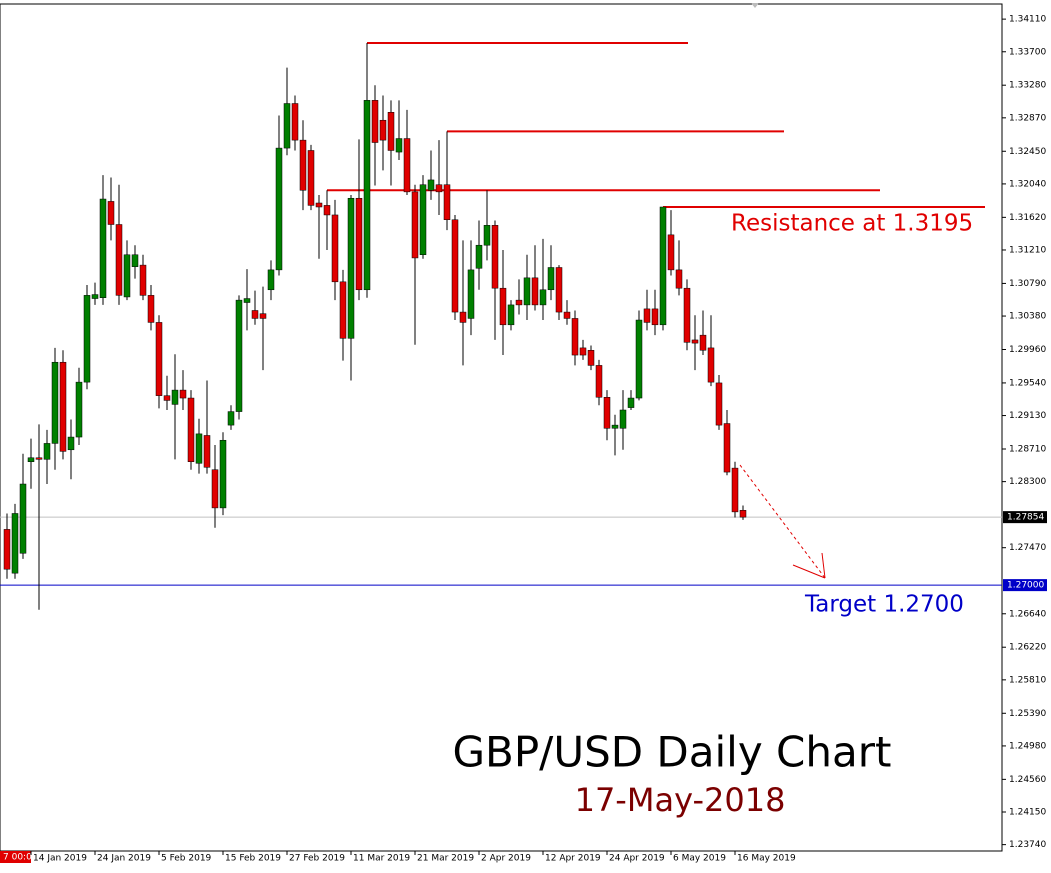 This screenshot has width=1051, height=873. What do you see at coordinates (1027, 548) in the screenshot?
I see `y-tick-label: 1.27470` at bounding box center [1027, 548].